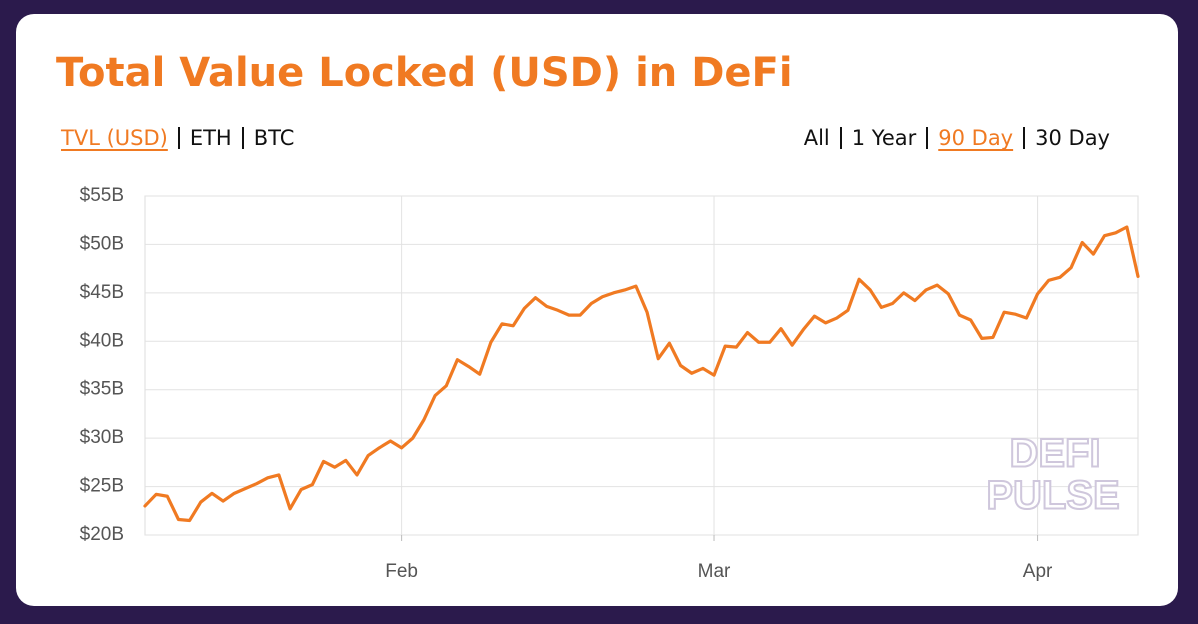 The width and height of the screenshot is (1198, 624). What do you see at coordinates (424, 73) in the screenshot?
I see `chart-title: Total Value Locked (USD) in DeFi` at bounding box center [424, 73].